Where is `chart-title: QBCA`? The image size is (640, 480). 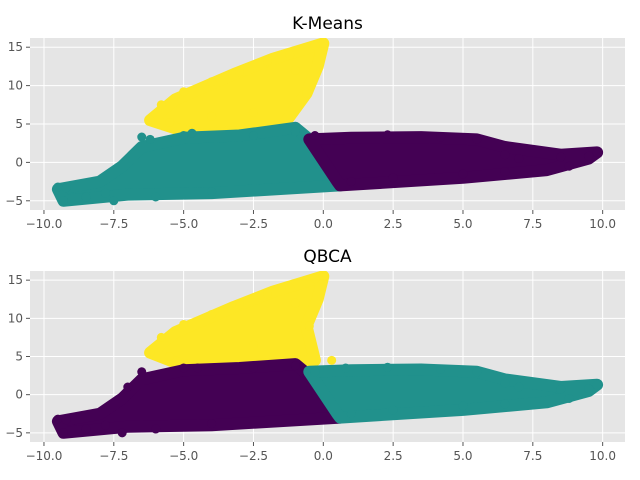 chart-title: QBCA is located at coordinates (327, 257).